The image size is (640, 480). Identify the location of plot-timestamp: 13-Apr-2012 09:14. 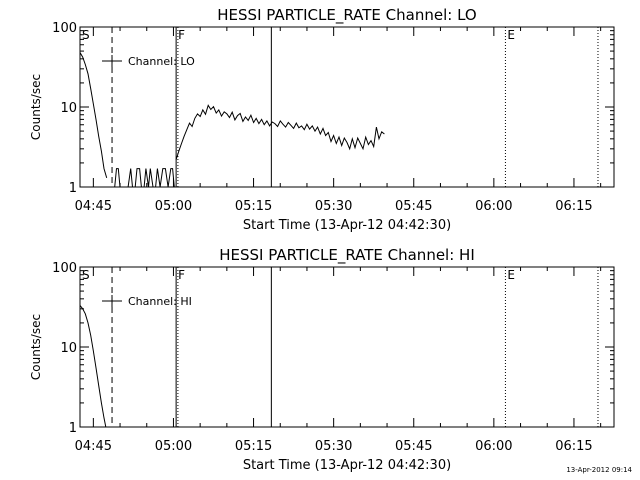
(599, 470).